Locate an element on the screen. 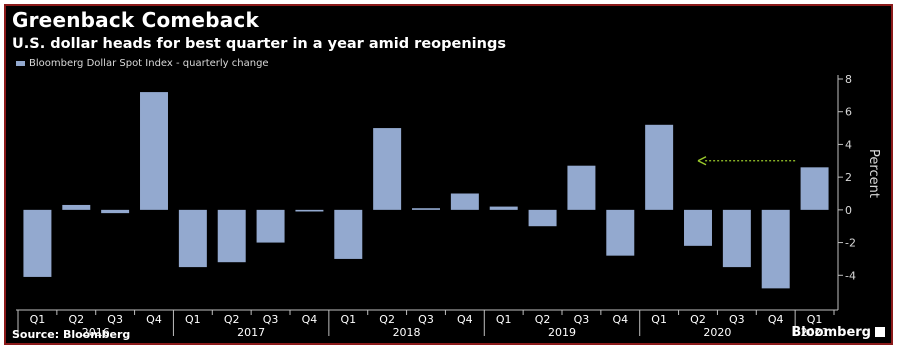 This screenshot has height=349, width=897. y-axis: 8 6 4 2 0 -2 -4 Percent is located at coordinates (859, 191).